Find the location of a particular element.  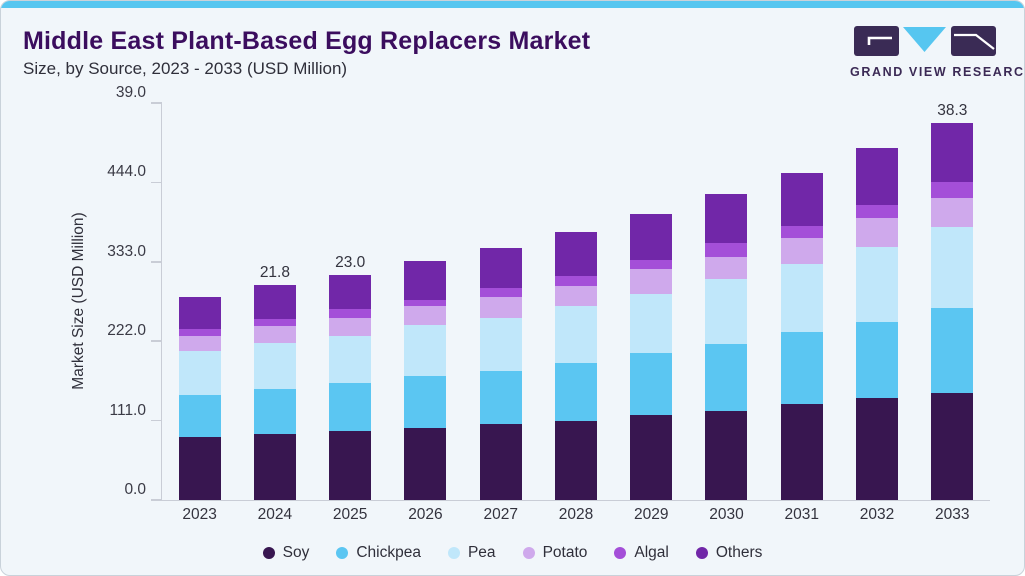

bar-segment-2029-algal is located at coordinates (651, 264).